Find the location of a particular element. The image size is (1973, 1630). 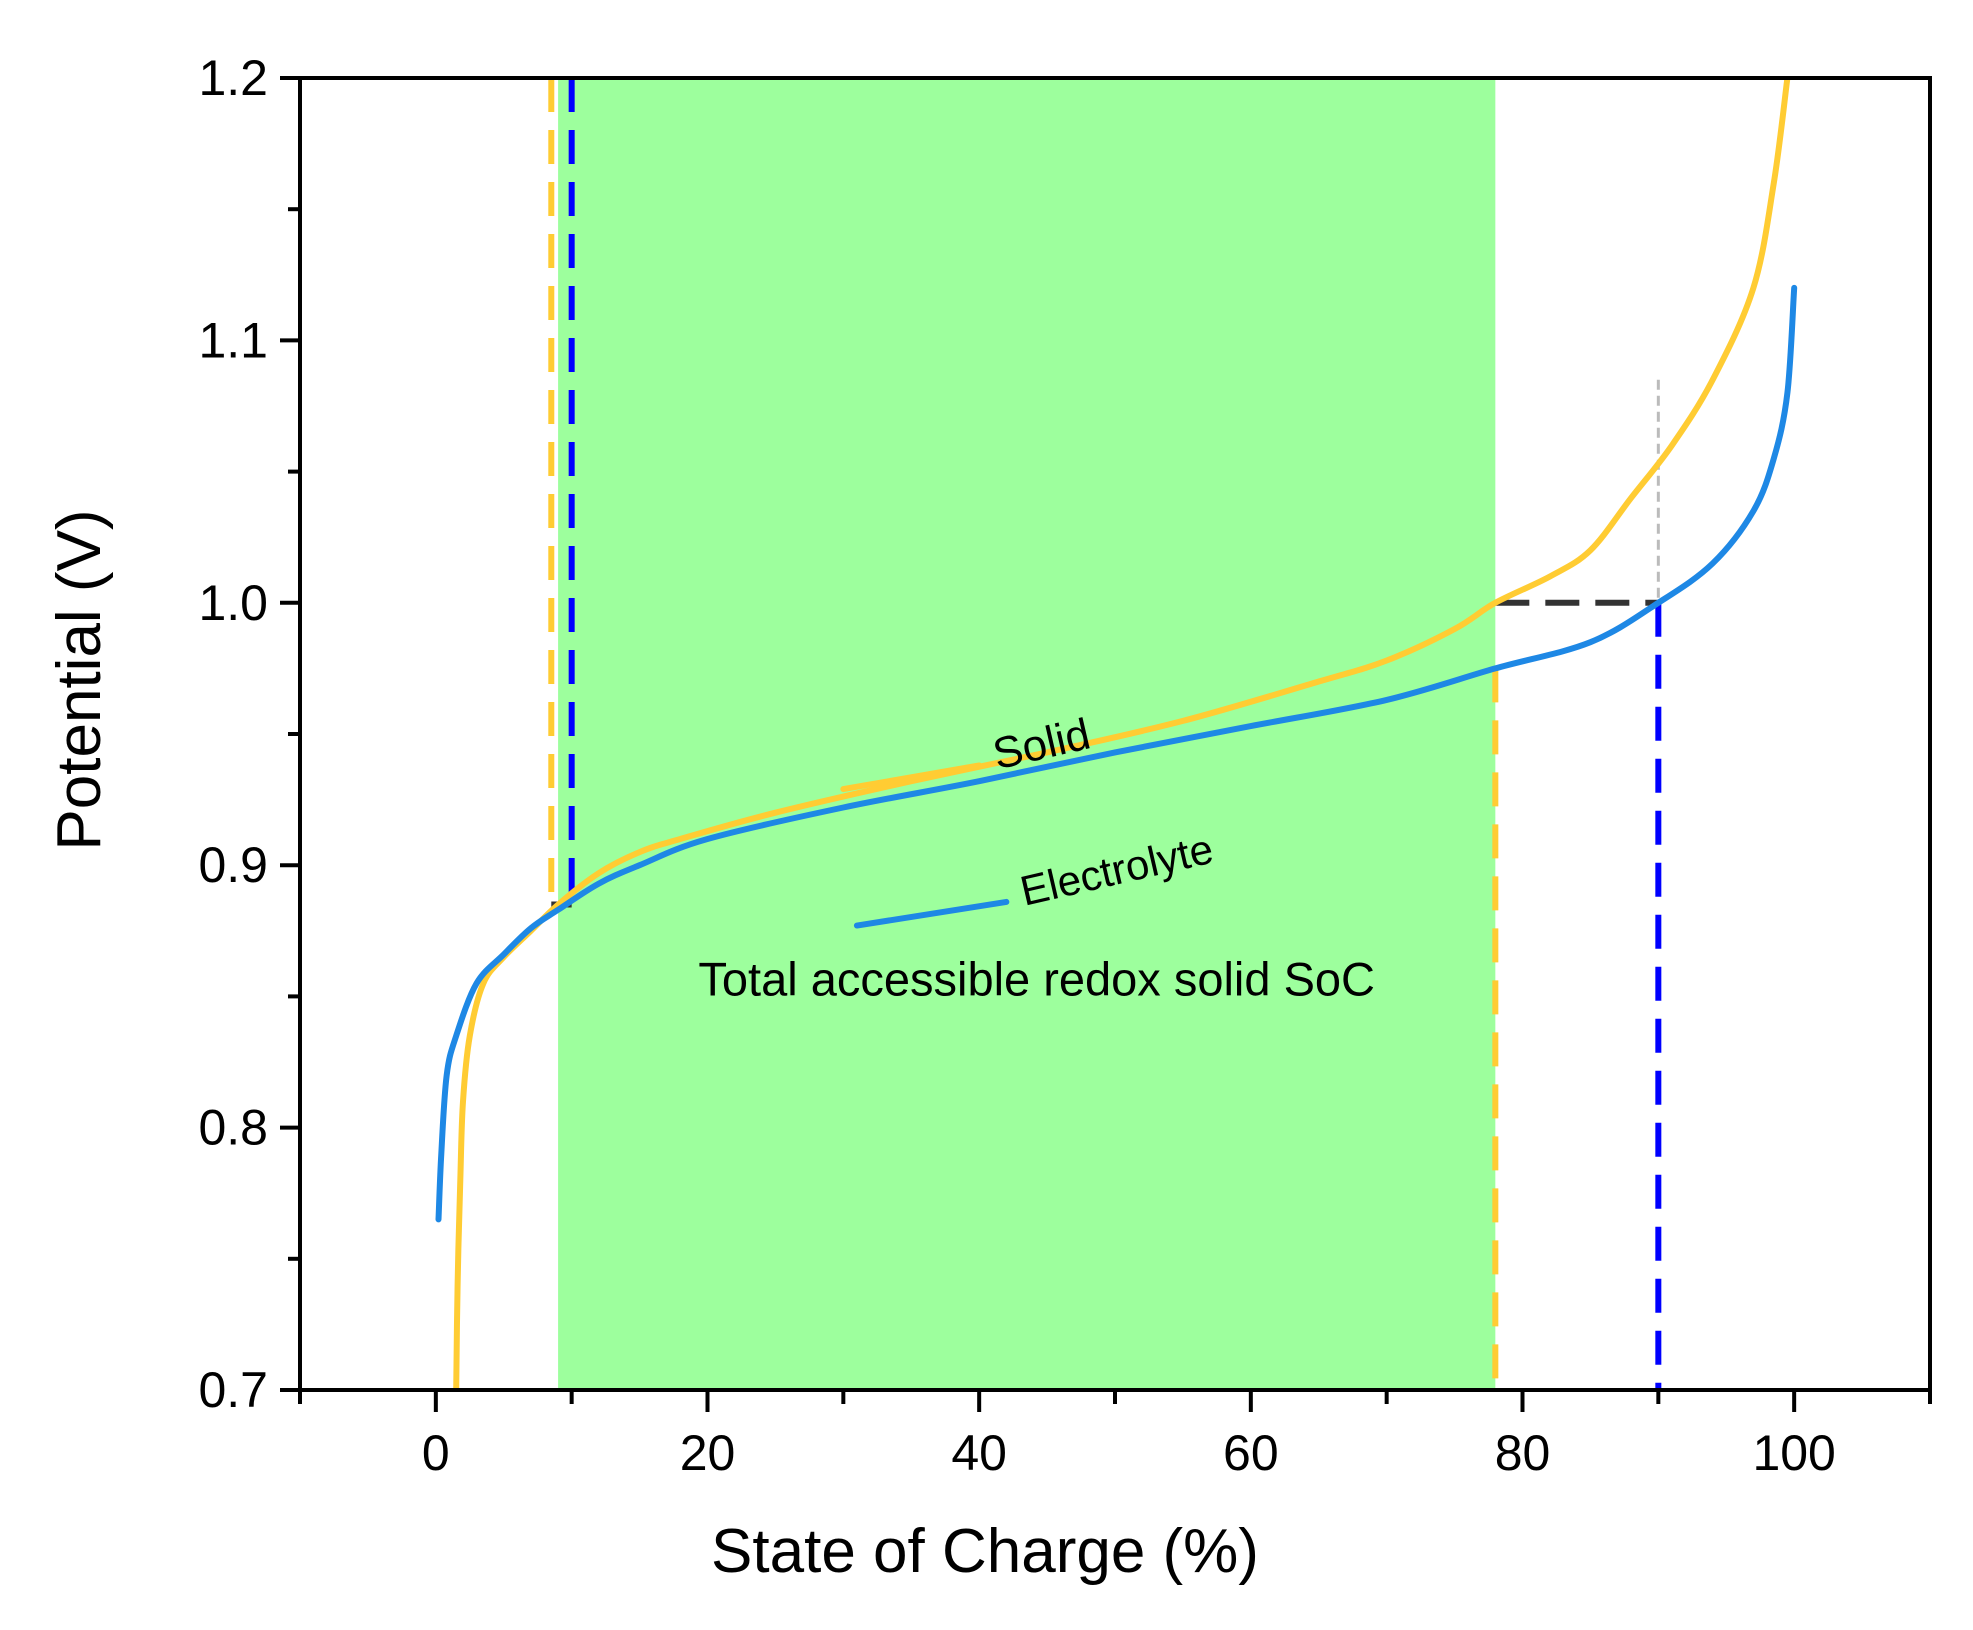

x-tick-label: 20 is located at coordinates (708, 1453).